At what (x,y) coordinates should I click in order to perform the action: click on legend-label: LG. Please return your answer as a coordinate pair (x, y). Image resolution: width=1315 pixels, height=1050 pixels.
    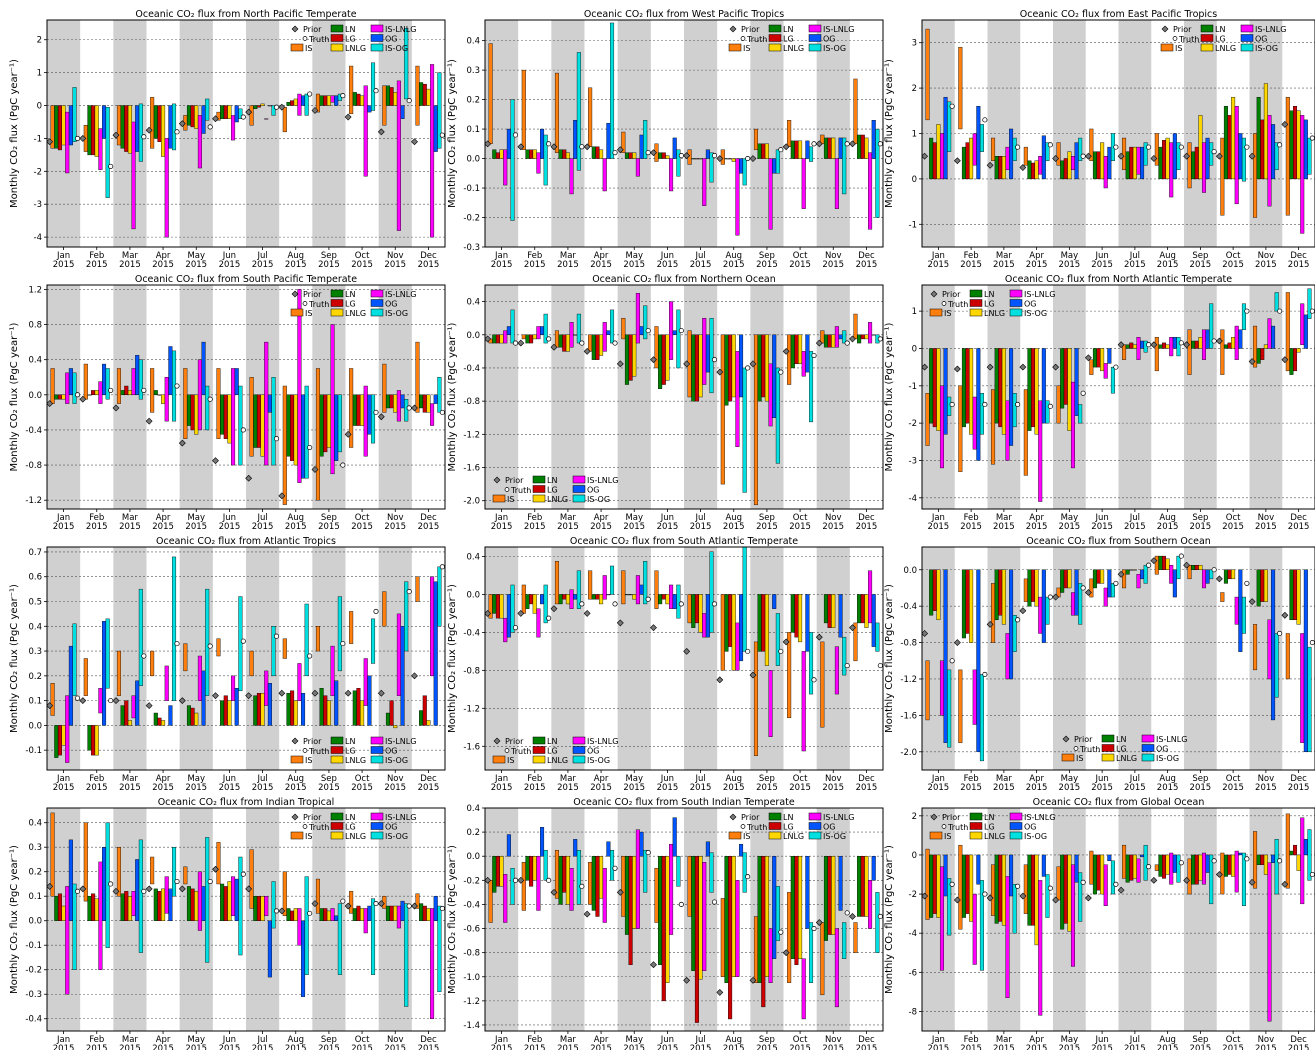
    Looking at the image, I should click on (788, 827).